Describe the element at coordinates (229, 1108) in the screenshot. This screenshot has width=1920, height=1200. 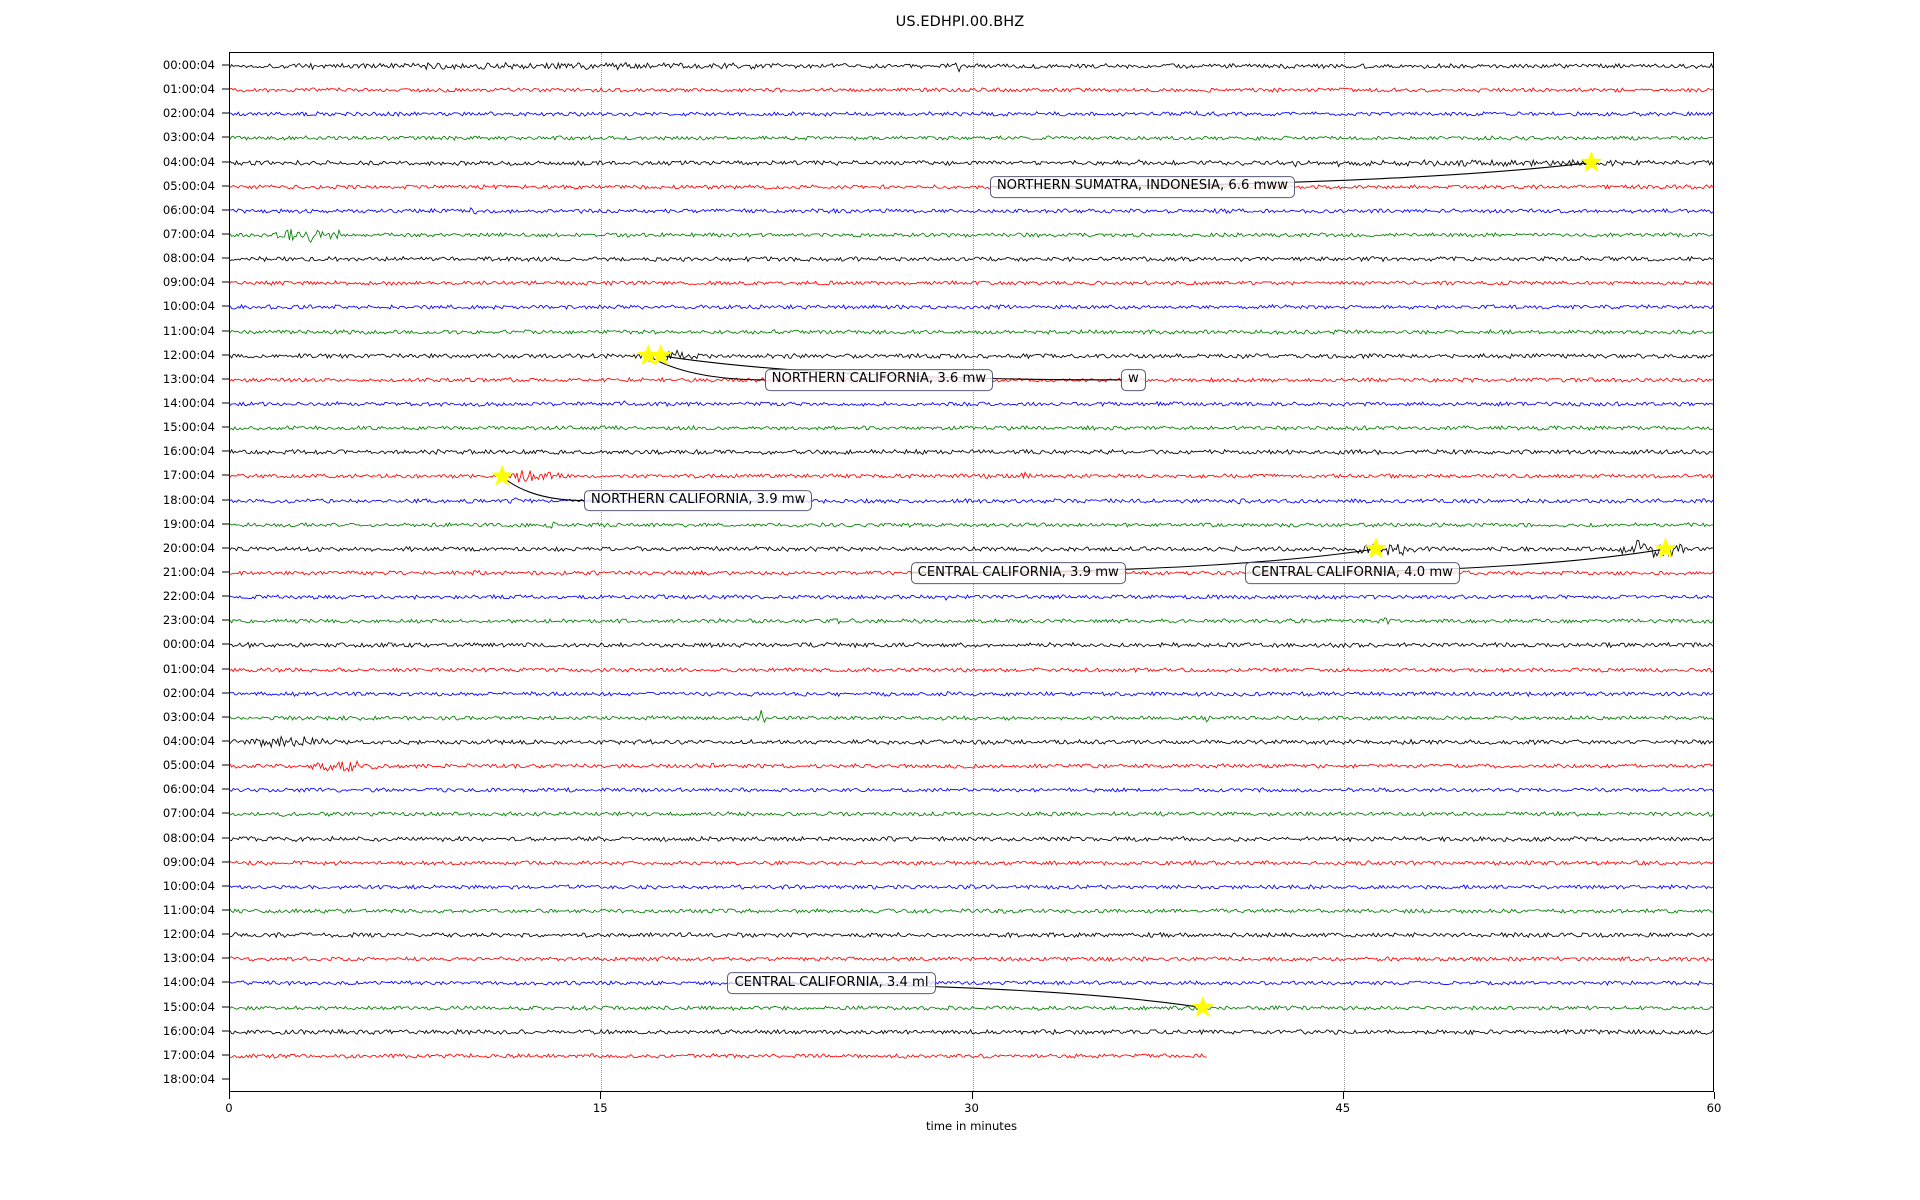
I see `x-axis-tick-label: 0` at that location.